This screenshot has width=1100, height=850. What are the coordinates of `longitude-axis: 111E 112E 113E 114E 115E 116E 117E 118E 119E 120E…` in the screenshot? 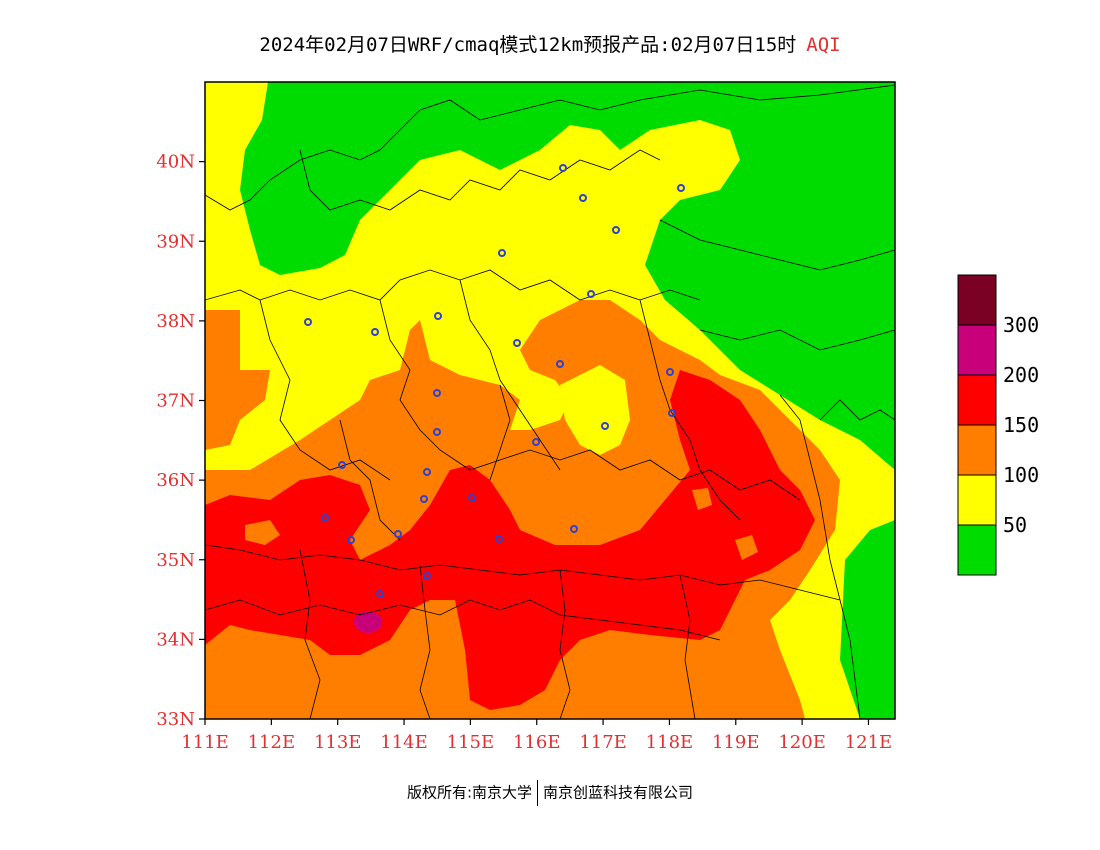 It's located at (536, 736).